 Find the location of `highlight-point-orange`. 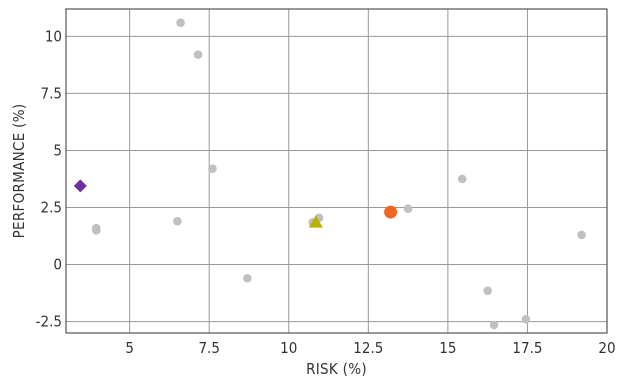

highlight-point-orange is located at coordinates (391, 212).